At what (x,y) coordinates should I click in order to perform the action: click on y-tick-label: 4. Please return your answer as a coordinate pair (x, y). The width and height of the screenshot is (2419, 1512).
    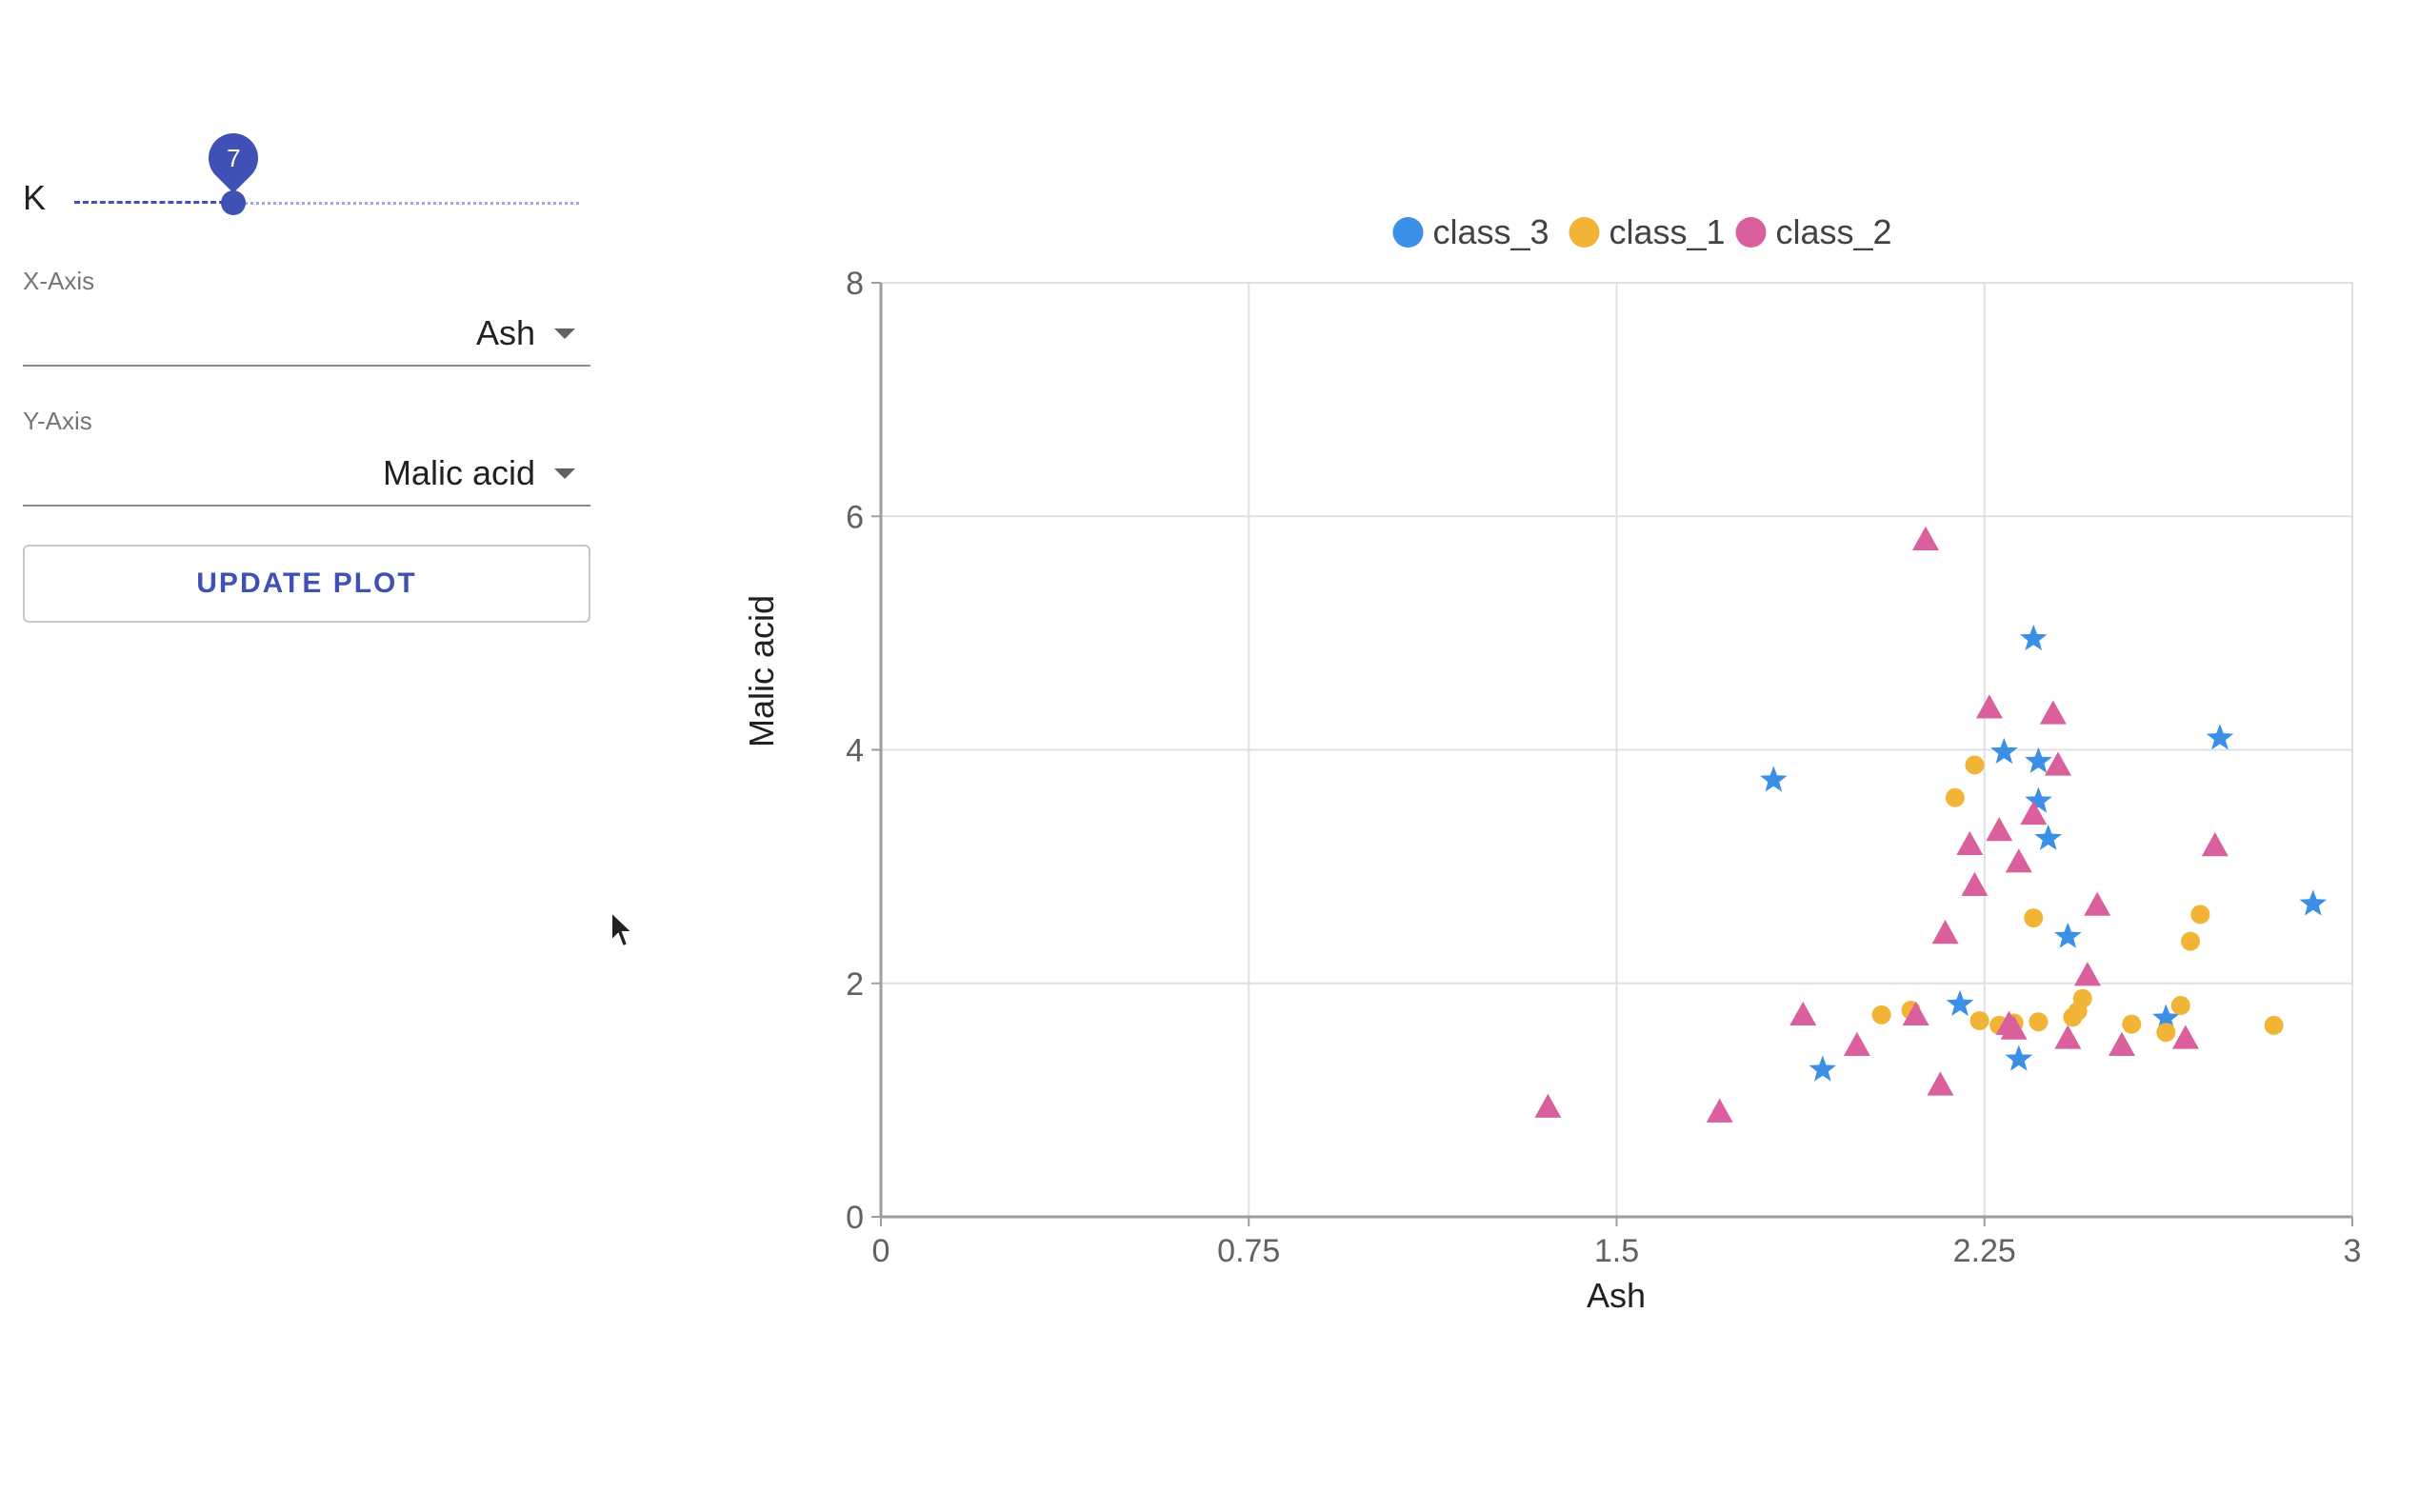
    Looking at the image, I should click on (855, 751).